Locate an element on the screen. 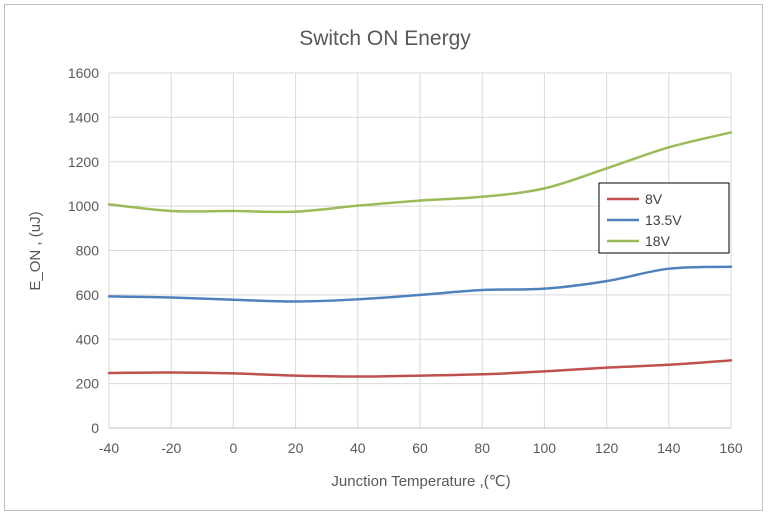 The image size is (769, 517). x-tick-label: 100 is located at coordinates (545, 448).